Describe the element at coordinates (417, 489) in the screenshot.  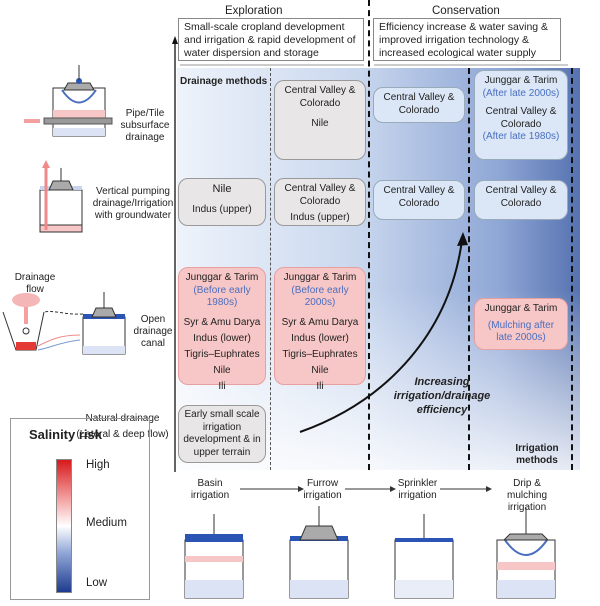
I see `irrigation-sprinkler: Sprinkler irrigation` at that location.